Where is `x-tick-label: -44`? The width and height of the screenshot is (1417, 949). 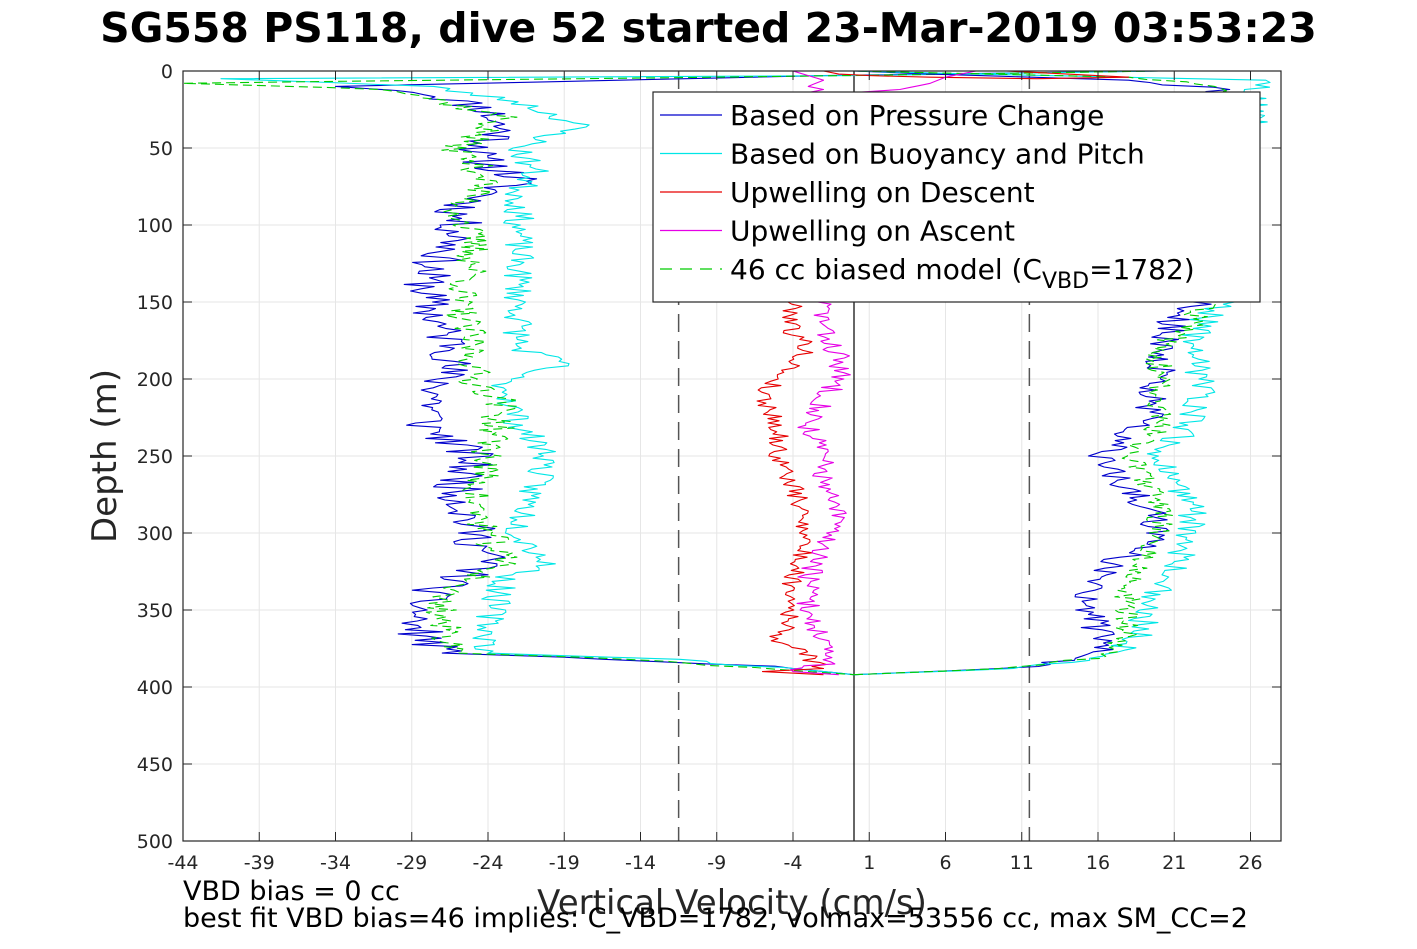
x-tick-label: -44 is located at coordinates (182, 863).